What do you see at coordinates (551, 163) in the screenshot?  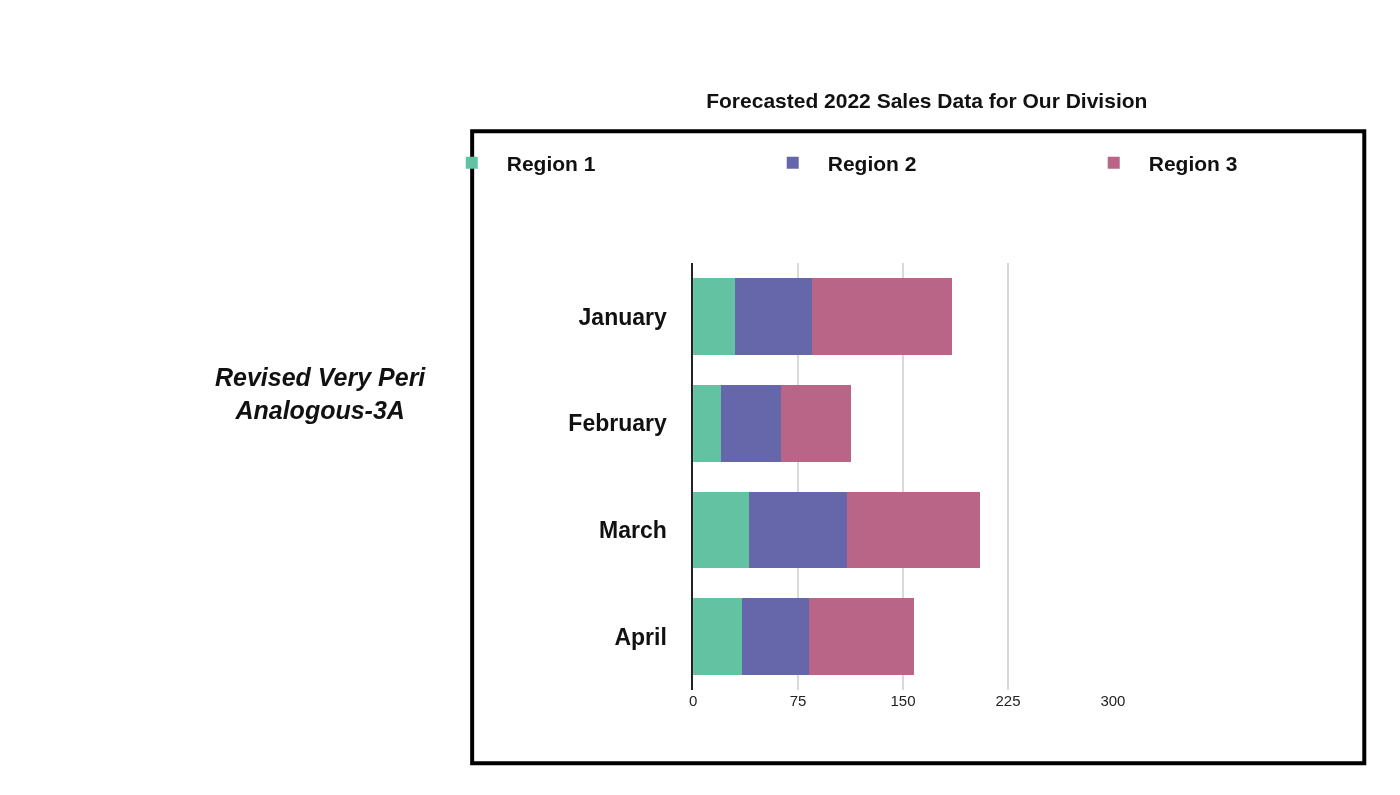 I see `legend-label: Region 1` at bounding box center [551, 163].